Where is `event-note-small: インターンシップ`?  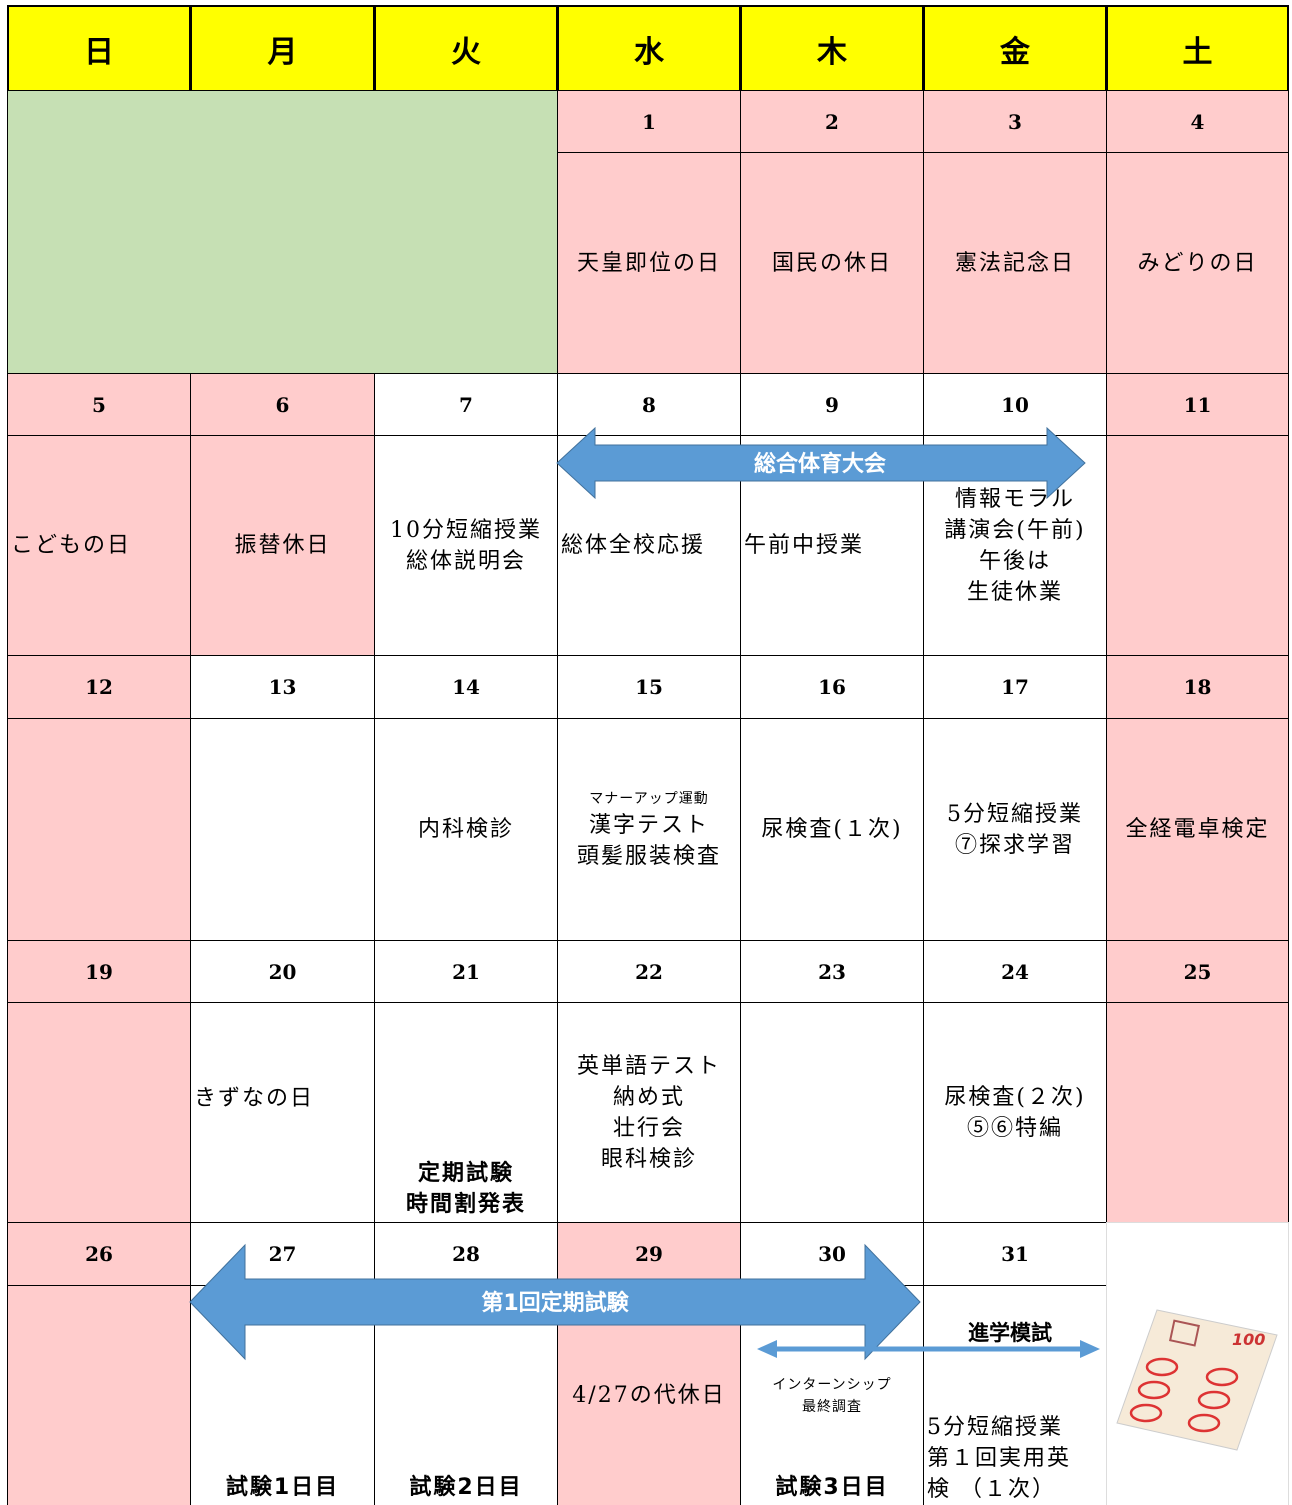
event-note-small: インターンシップ is located at coordinates (832, 1384).